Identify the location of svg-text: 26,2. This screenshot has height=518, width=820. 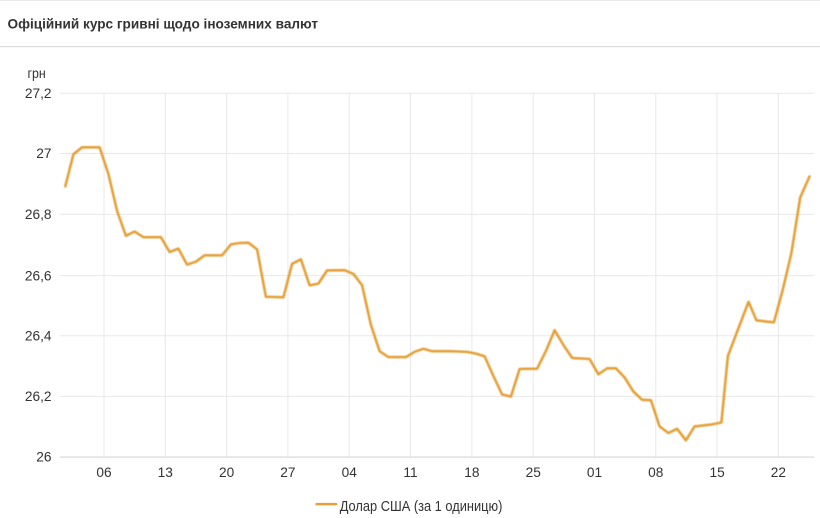
(38, 396).